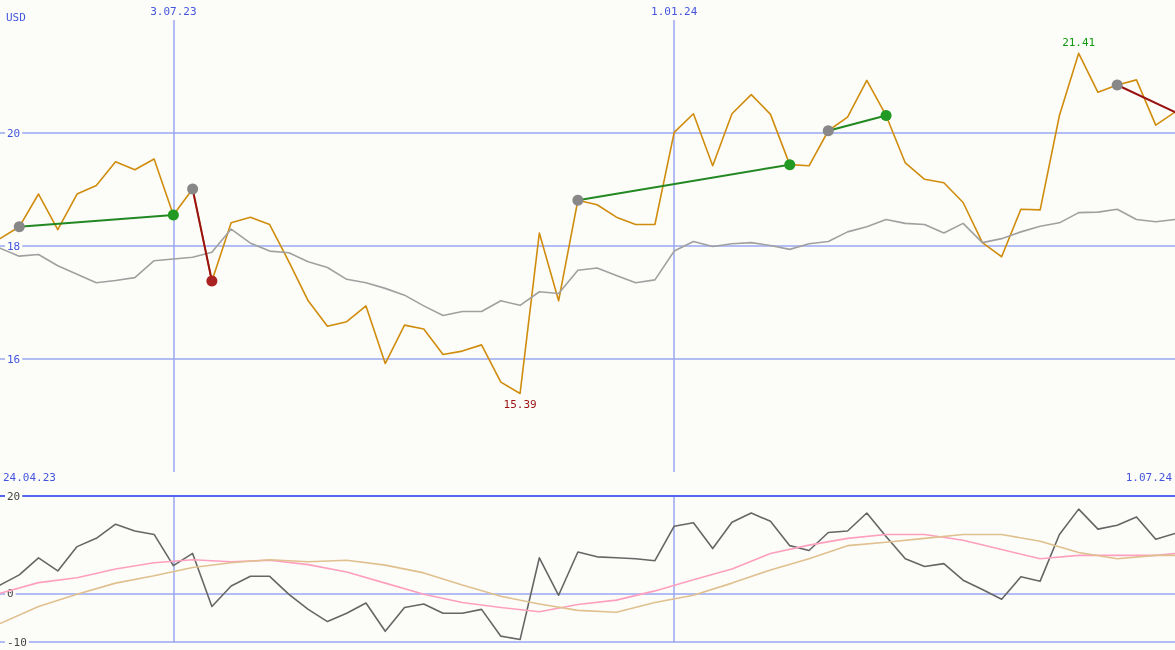 The width and height of the screenshot is (1175, 650). What do you see at coordinates (29, 477) in the screenshot?
I see `annotation: 24.04.23` at bounding box center [29, 477].